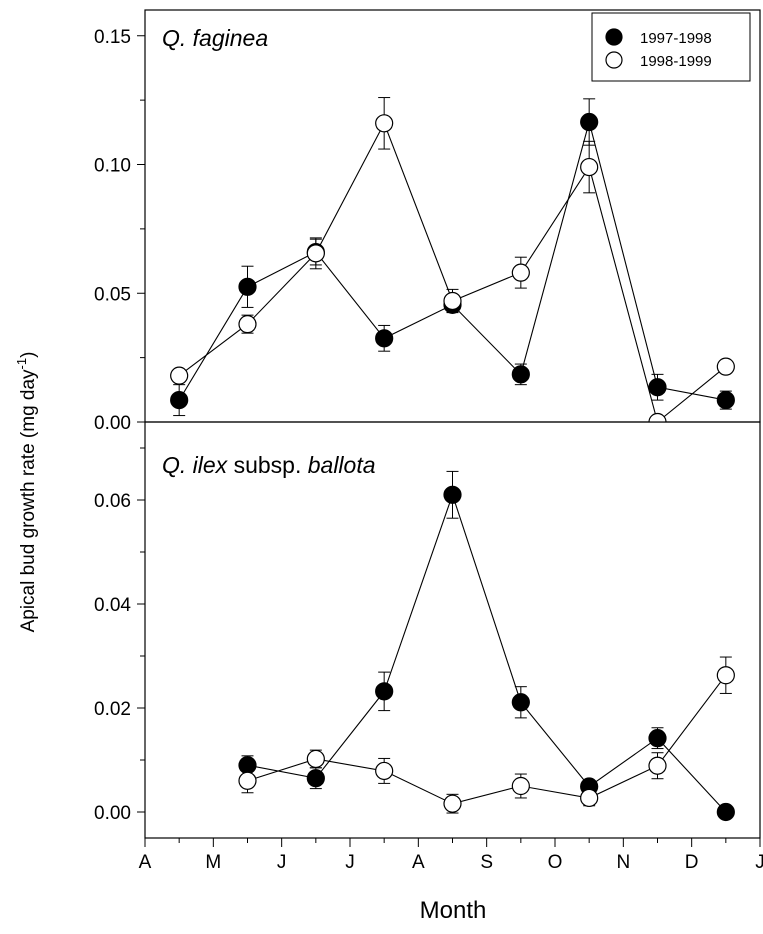 The width and height of the screenshot is (763, 934). What do you see at coordinates (112, 501) in the screenshot?
I see `bottom-y-tick-label: 0.06` at bounding box center [112, 501].